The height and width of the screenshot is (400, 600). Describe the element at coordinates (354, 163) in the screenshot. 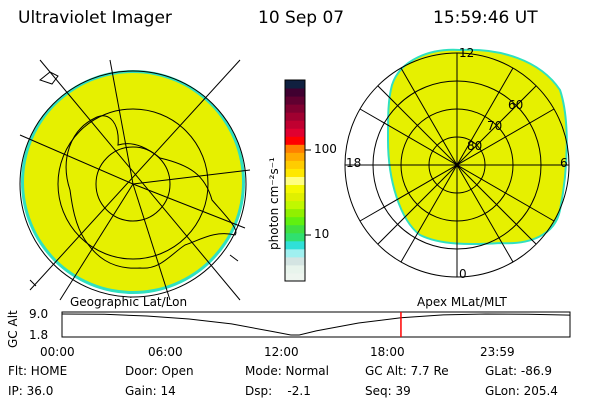

I see `mlt-label-18: 18` at that location.